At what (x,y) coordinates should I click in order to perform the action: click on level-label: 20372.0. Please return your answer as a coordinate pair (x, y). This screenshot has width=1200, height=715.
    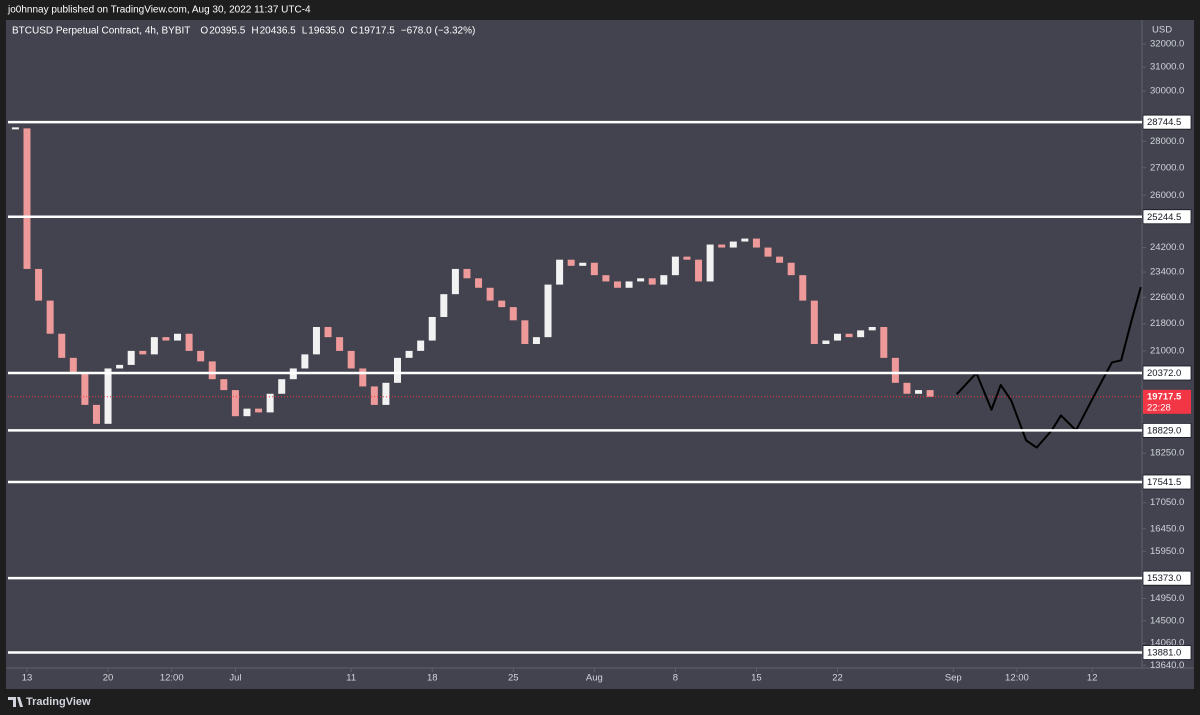
    Looking at the image, I should click on (1164, 373).